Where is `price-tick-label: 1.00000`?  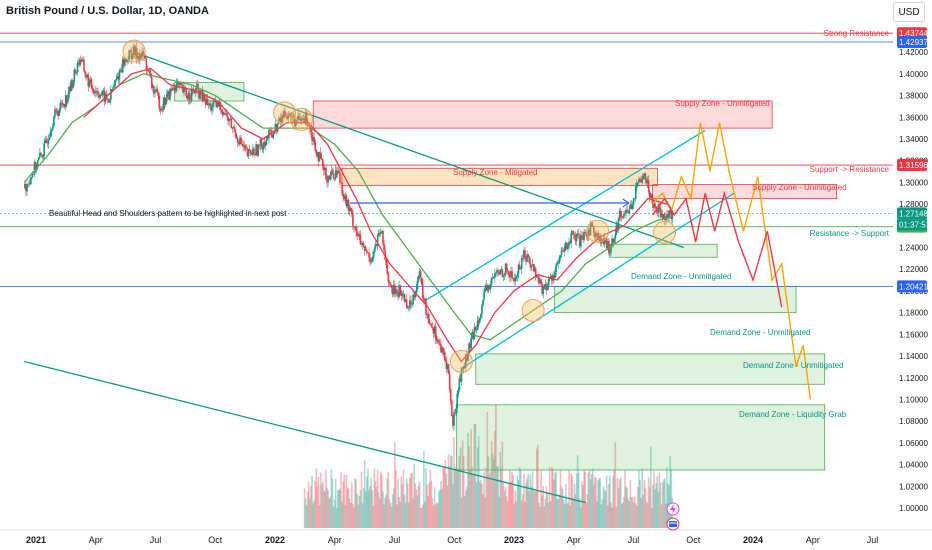
price-tick-label: 1.00000 is located at coordinates (913, 508).